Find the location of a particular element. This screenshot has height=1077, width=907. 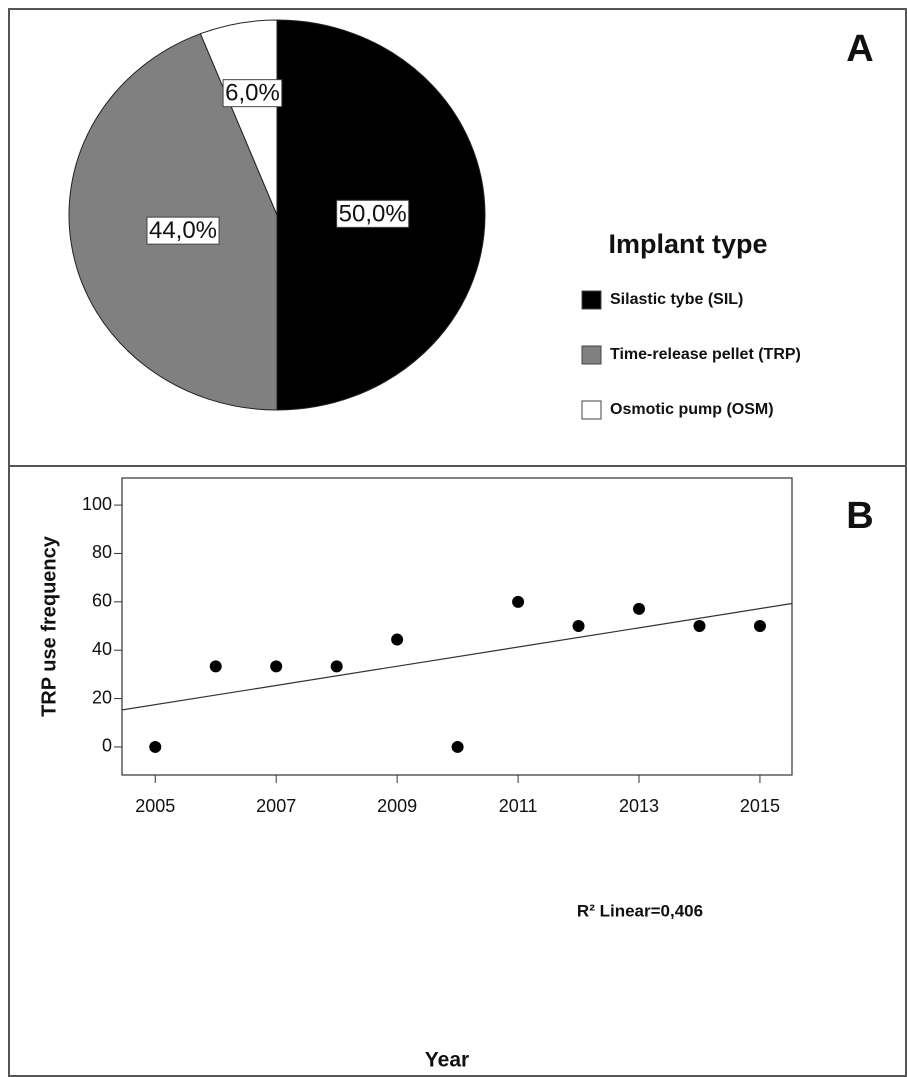

value-label: 50,0% is located at coordinates (373, 213).